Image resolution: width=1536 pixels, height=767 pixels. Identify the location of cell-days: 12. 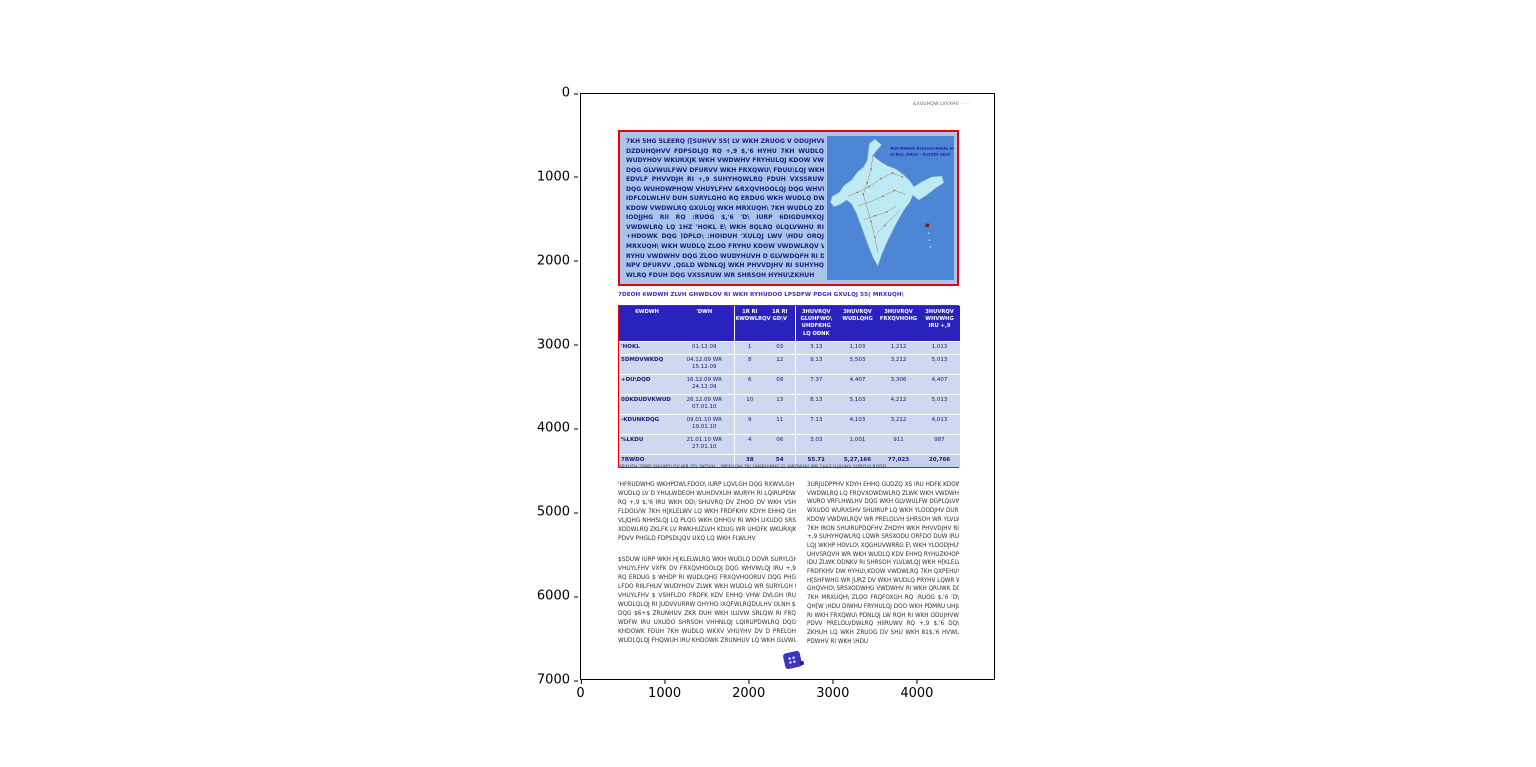
(780, 364).